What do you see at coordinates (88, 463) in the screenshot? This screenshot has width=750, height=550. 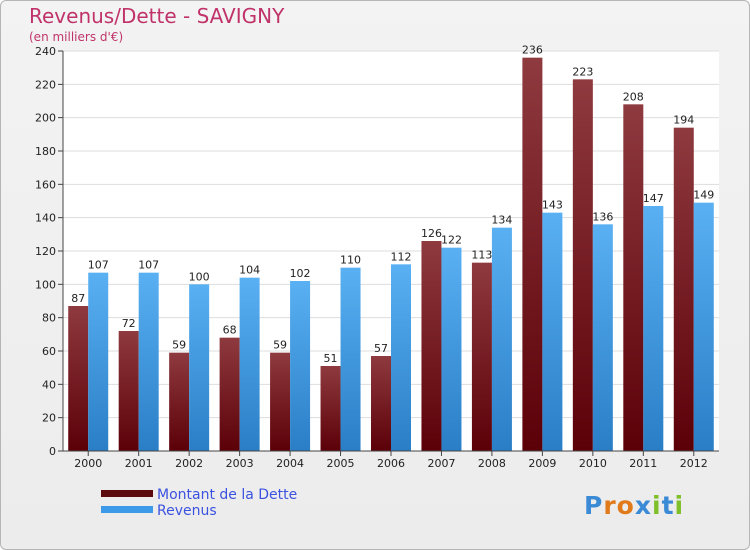 I see `x-tick-label: 2000` at bounding box center [88, 463].